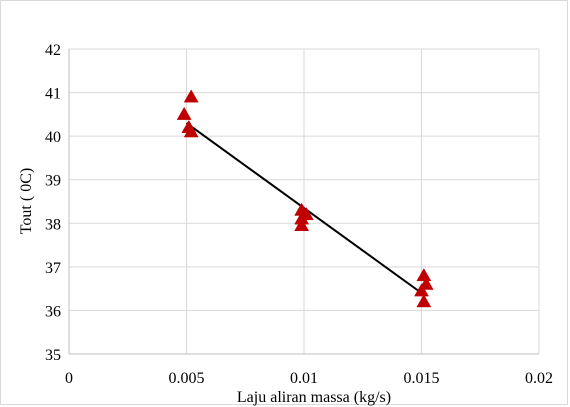 This screenshot has width=570, height=407. Describe the element at coordinates (53, 94) in the screenshot. I see `y-tick-label: 41` at that location.